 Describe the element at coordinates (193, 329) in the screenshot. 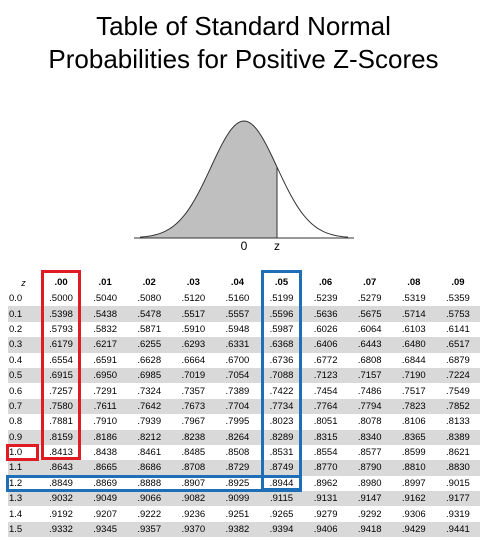

I see `probability-cell: .5910` at that location.